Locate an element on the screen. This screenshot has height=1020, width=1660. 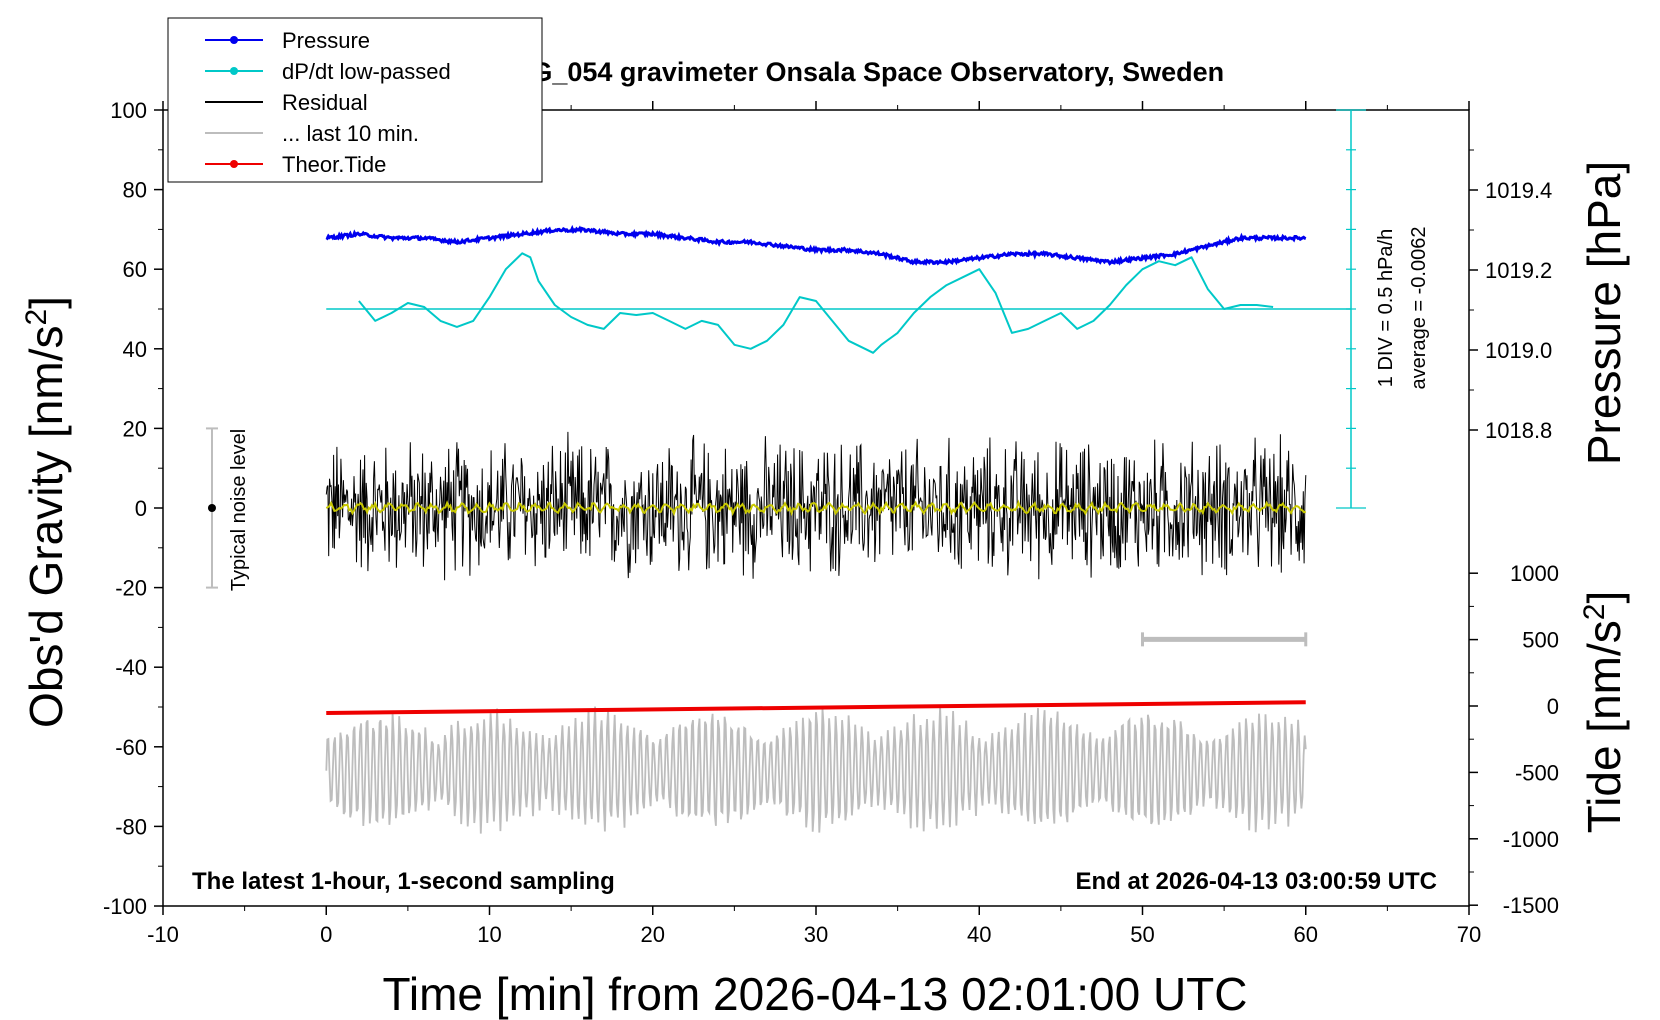
noise-label: Typical noise level is located at coordinates (239, 510).